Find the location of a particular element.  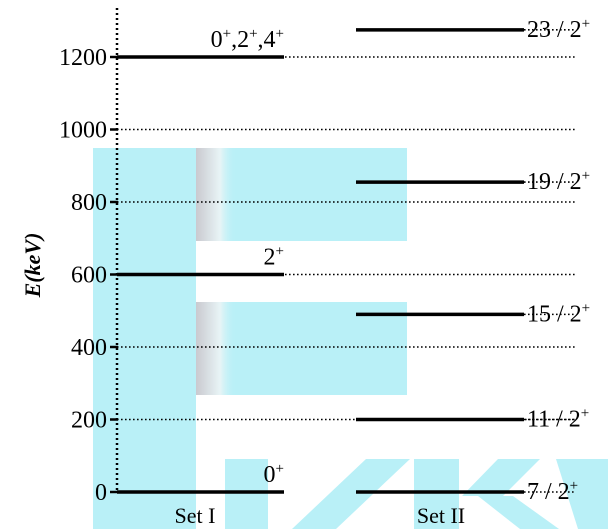

level-label: 2+ is located at coordinates (274, 257).